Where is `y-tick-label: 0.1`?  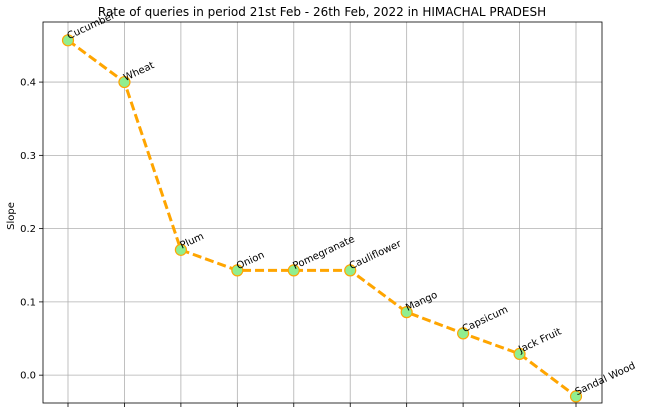
y-tick-label: 0.1 is located at coordinates (28, 302).